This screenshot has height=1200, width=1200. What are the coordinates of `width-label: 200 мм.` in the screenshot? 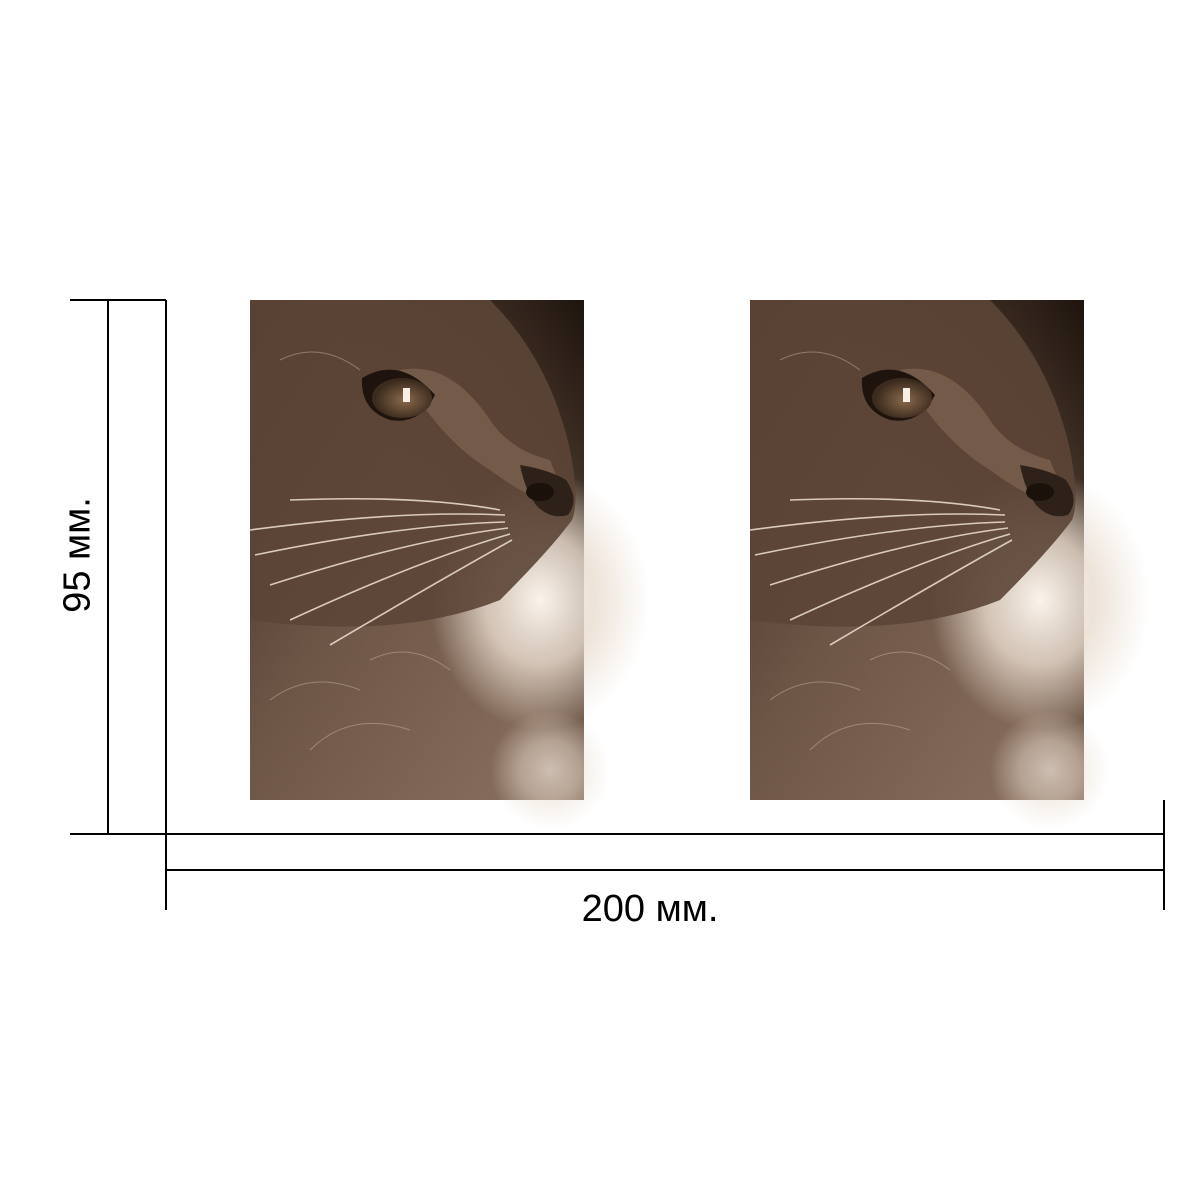 It's located at (650, 909).